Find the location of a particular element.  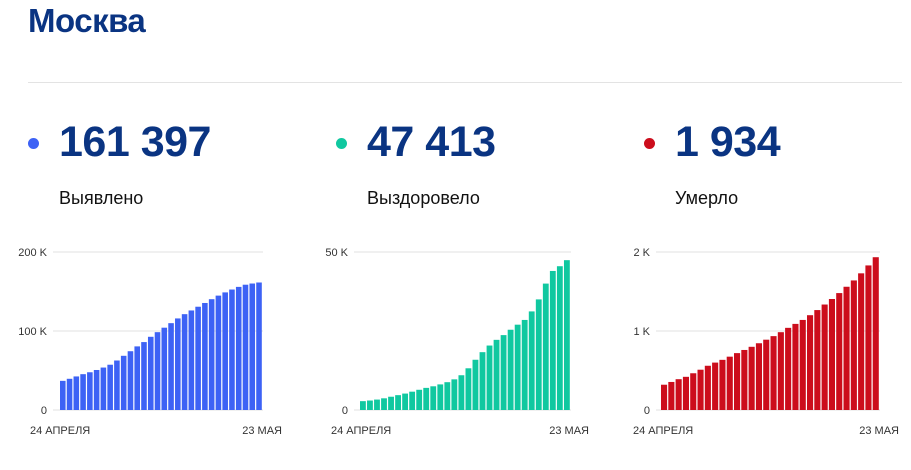

recovered-x-start-label: 24 АПРЕЛЯ is located at coordinates (361, 431).